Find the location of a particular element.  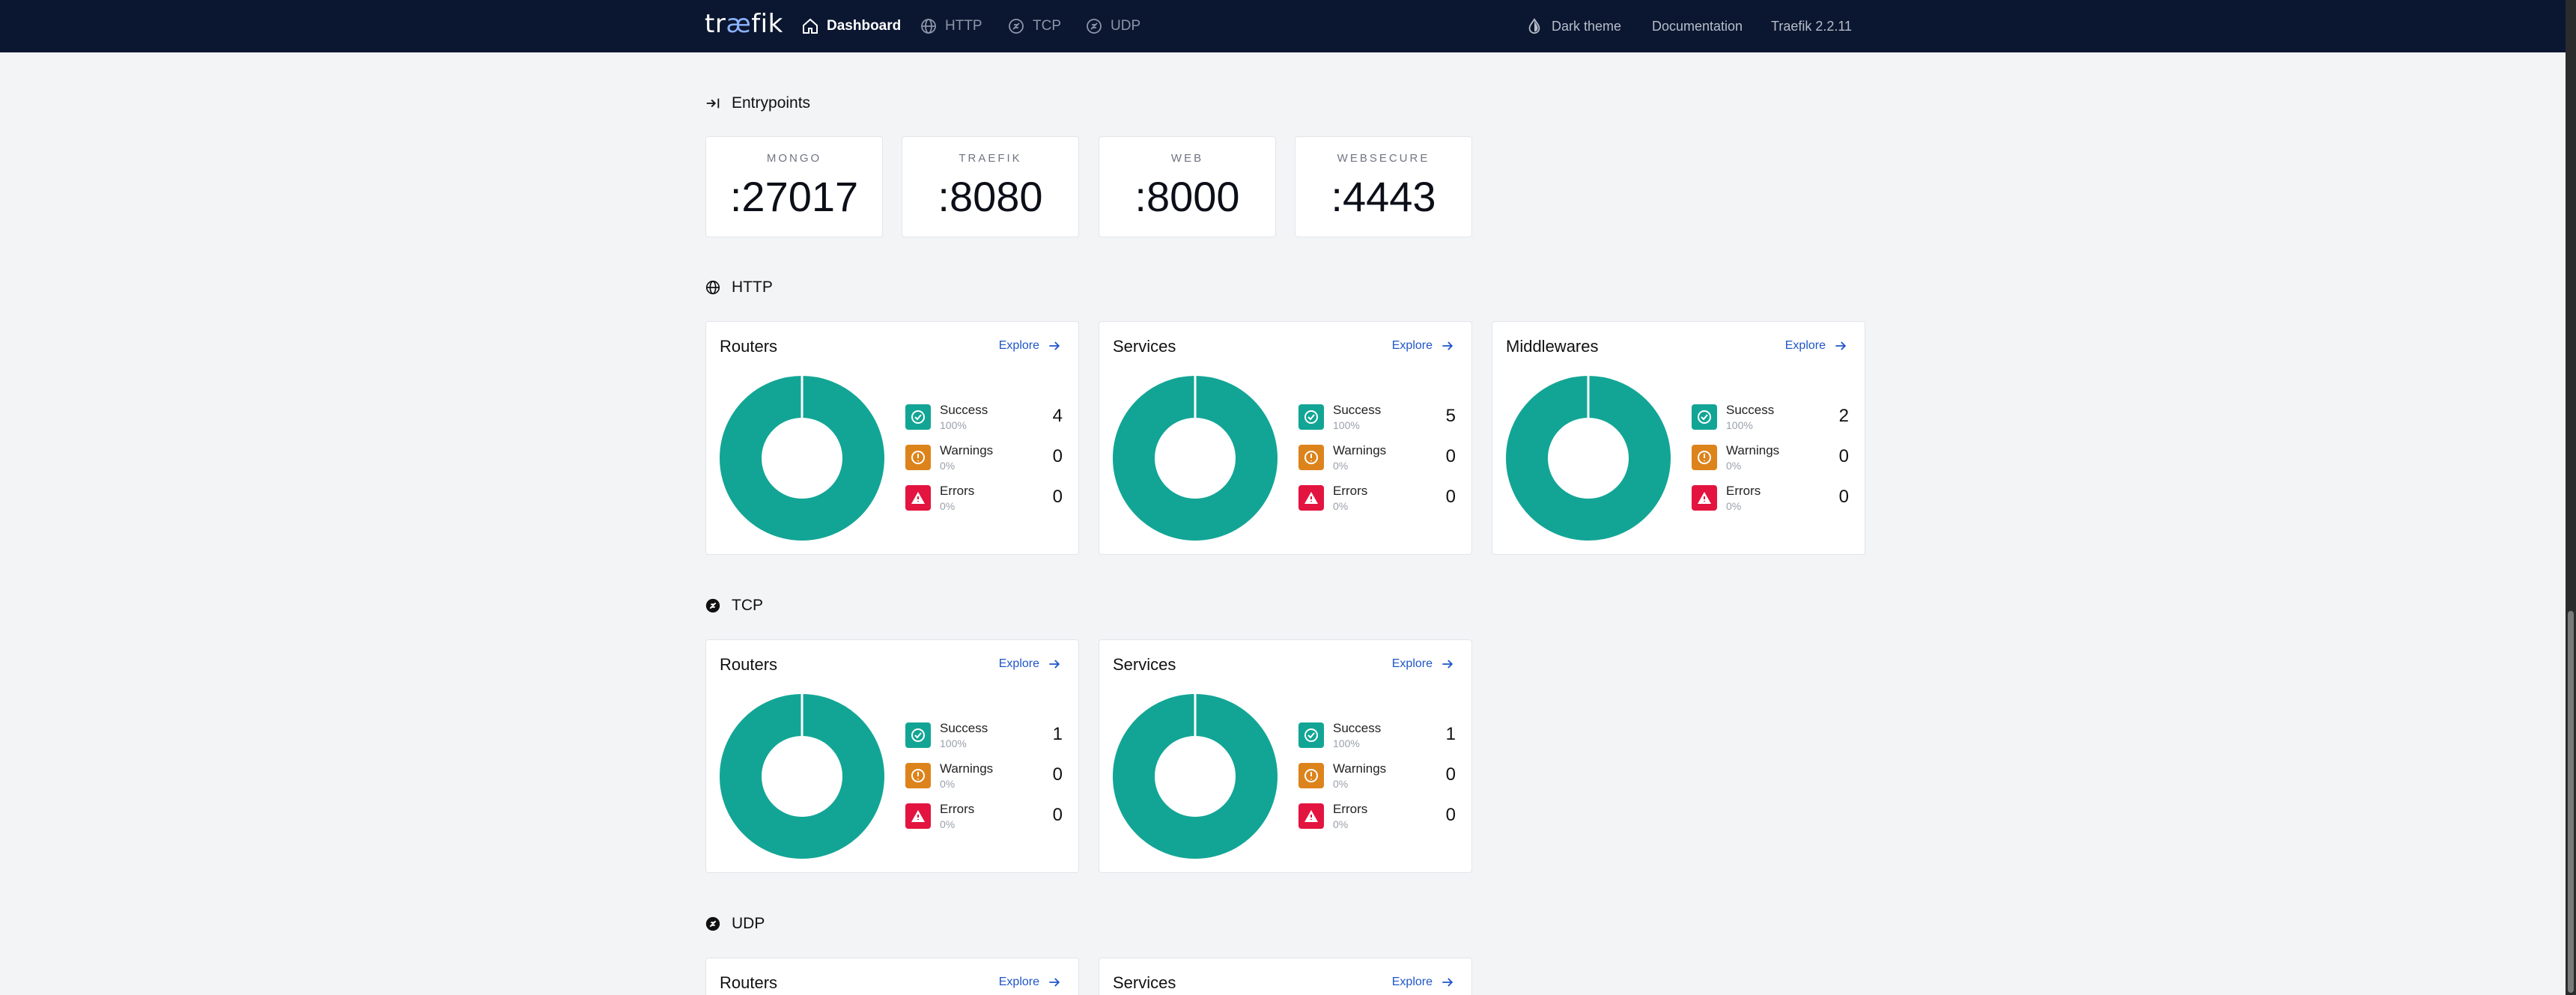

http-routers-explore-link: Explore is located at coordinates (1030, 345).